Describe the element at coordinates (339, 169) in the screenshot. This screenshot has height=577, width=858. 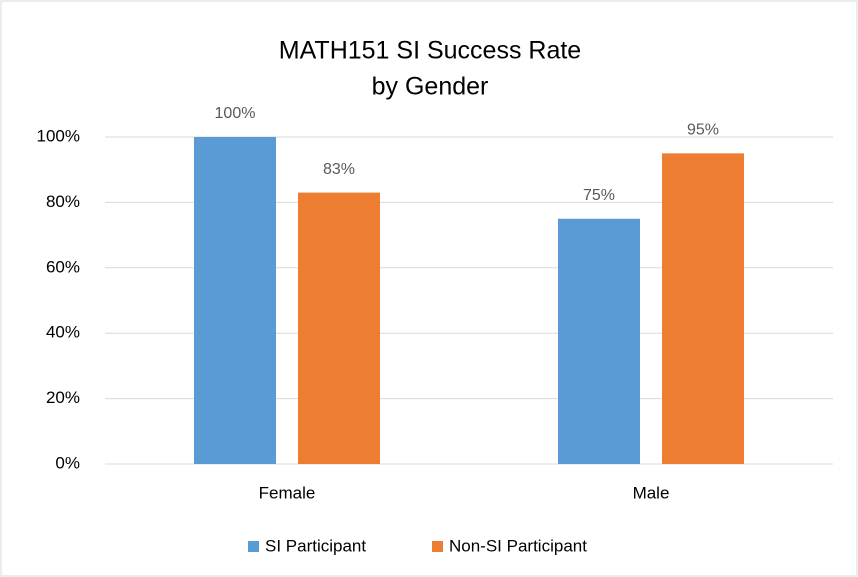
I see `data-label: 83%` at that location.